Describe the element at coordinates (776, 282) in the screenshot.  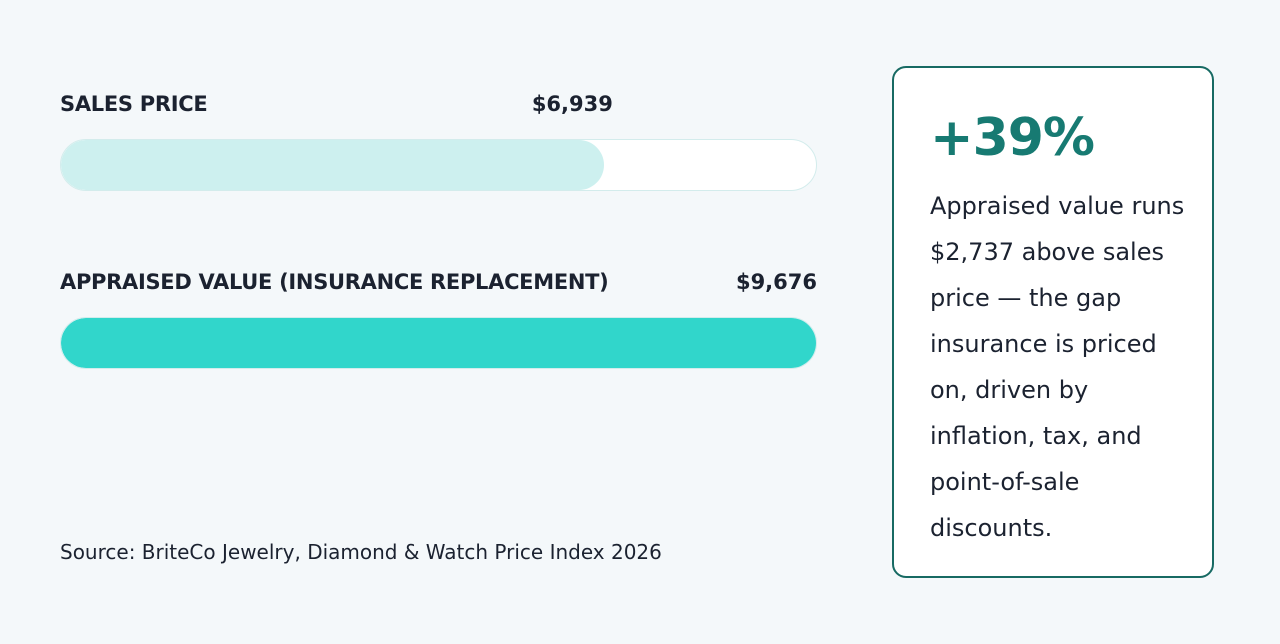
I see `value-label: $9,676` at that location.